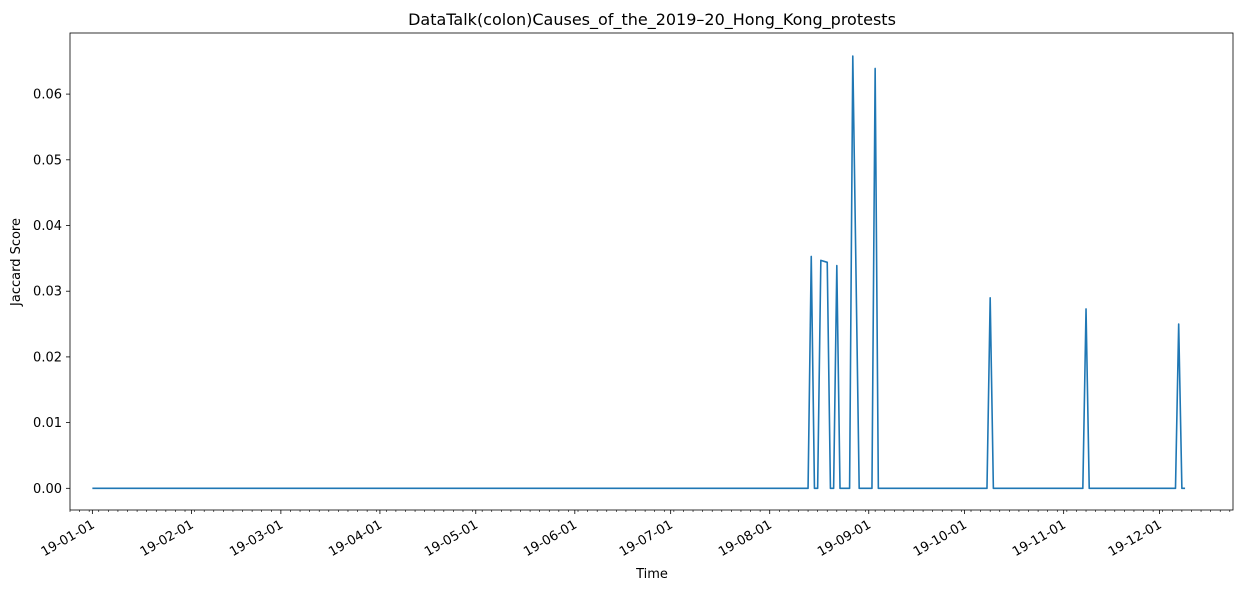  Describe the element at coordinates (451, 538) in the screenshot. I see `x-tick-label: 19-05-01` at that location.